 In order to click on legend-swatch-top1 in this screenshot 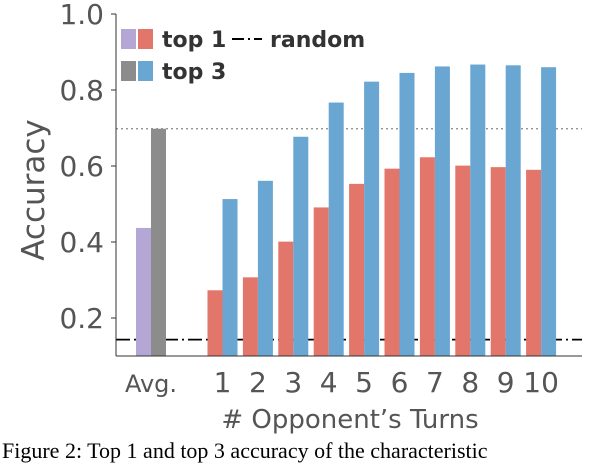, I will do `click(145, 39)`.